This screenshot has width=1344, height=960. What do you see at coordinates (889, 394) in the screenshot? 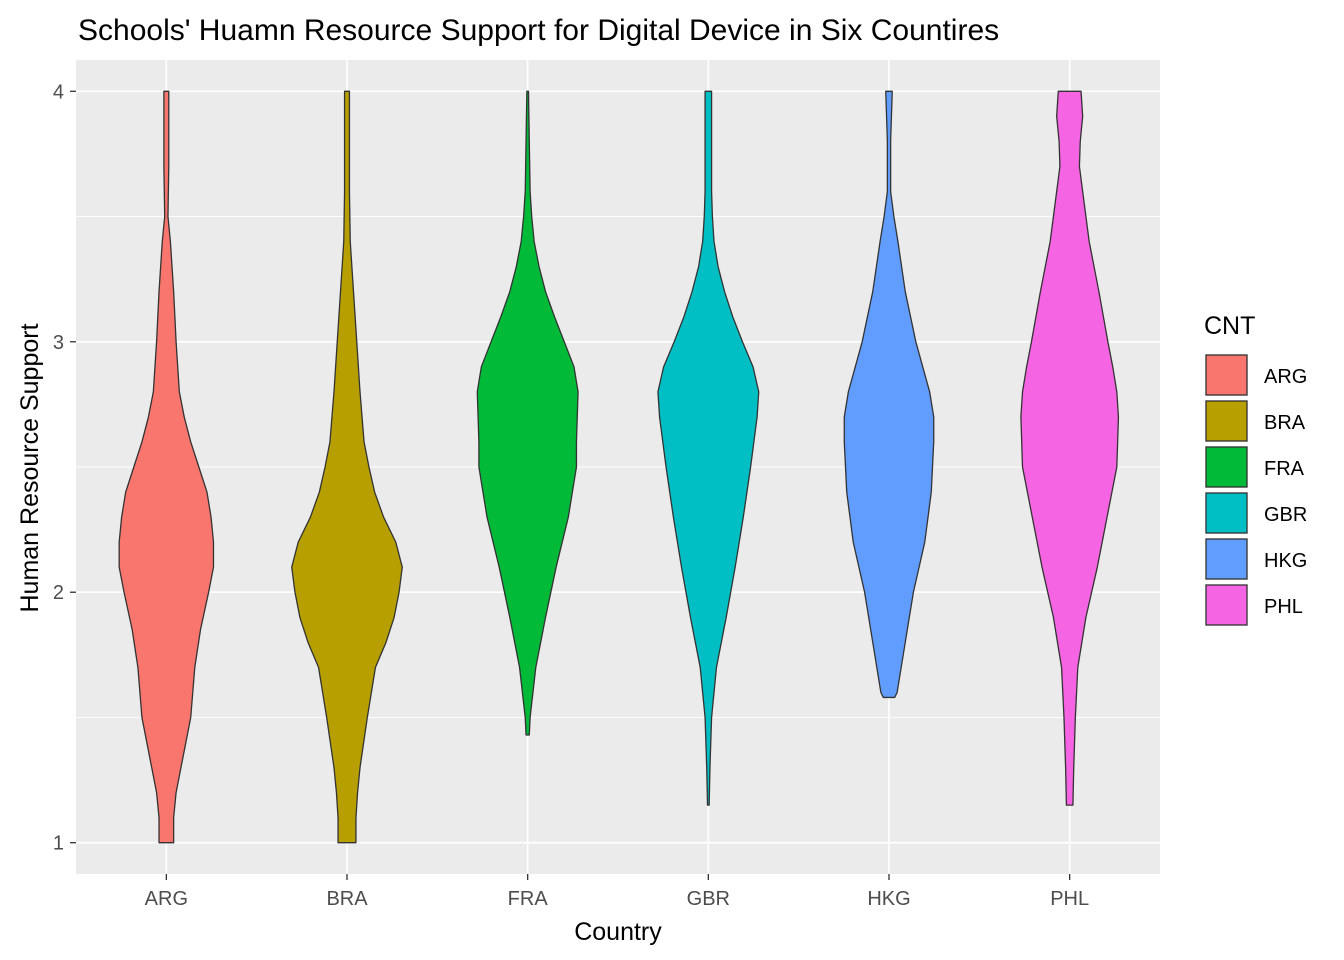
I see `violin-hkg` at bounding box center [889, 394].